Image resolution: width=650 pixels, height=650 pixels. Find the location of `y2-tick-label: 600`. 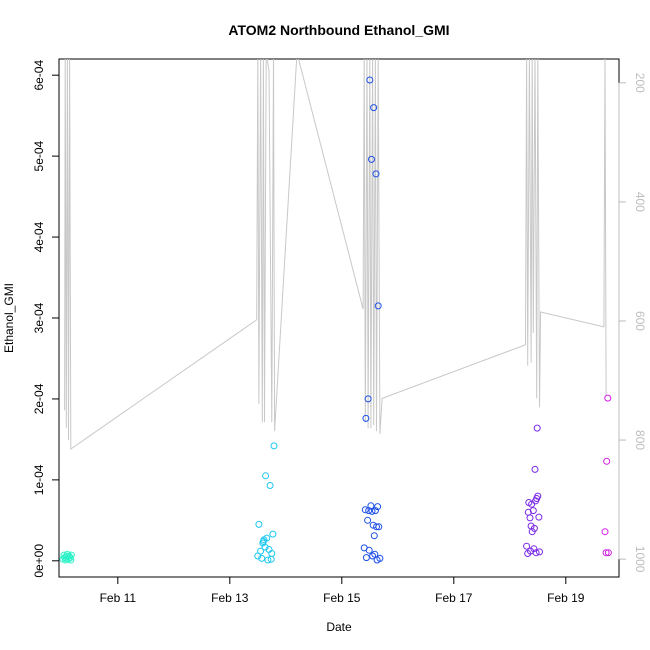

y2-tick-label: 600 is located at coordinates (640, 321).